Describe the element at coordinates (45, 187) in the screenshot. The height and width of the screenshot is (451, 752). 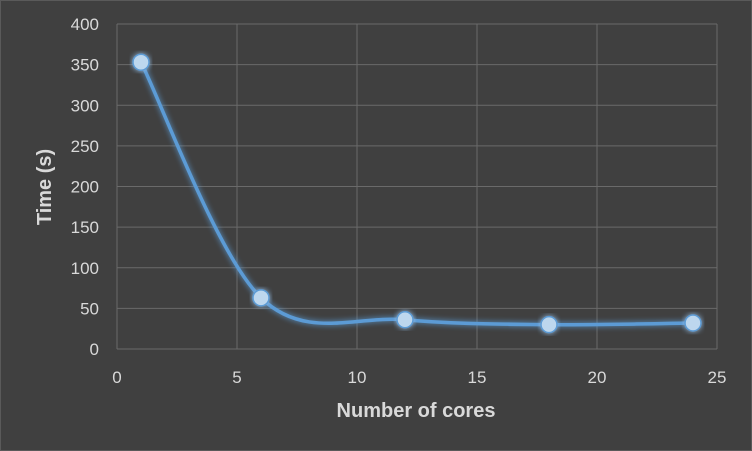
I see `y-axis-title: Time (s)` at that location.